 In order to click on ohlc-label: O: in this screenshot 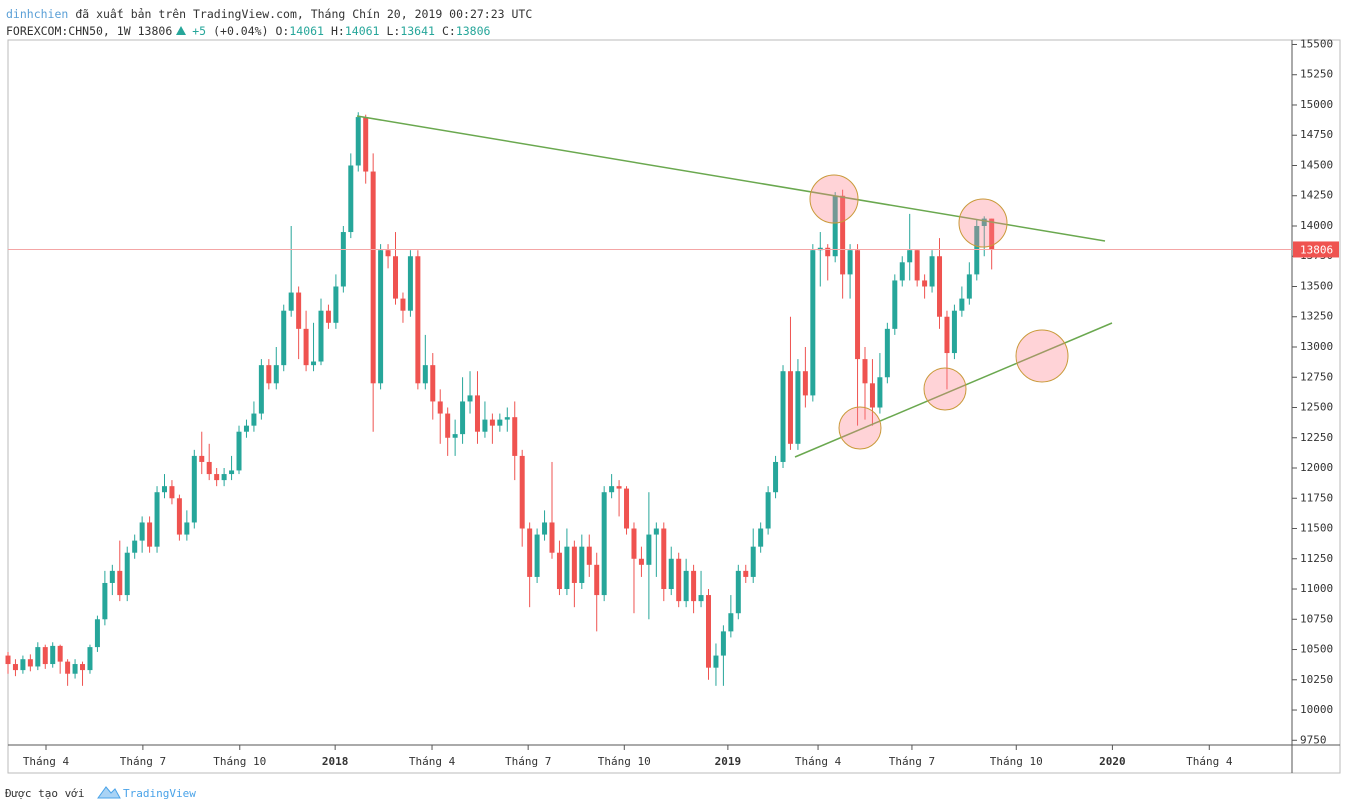, I will do `click(283, 31)`.